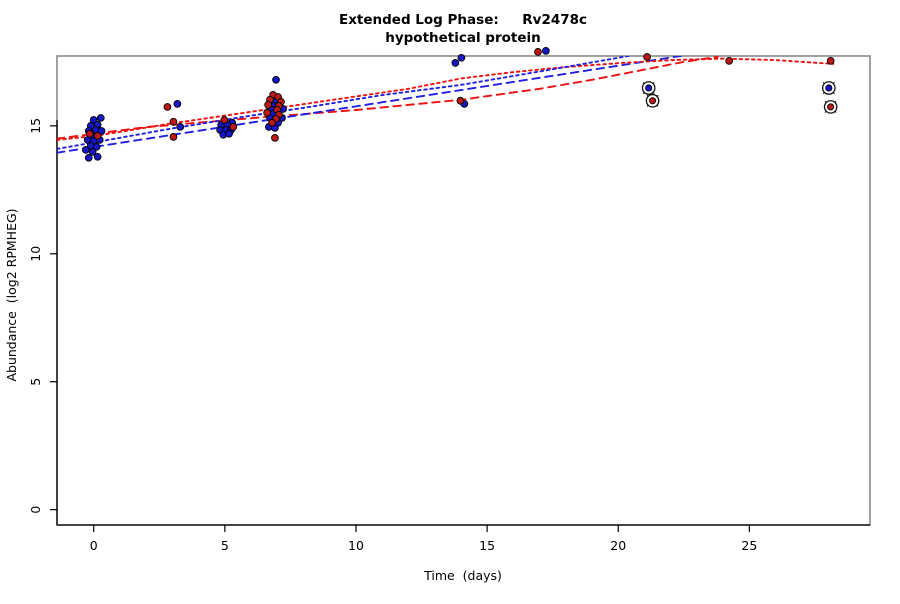 The height and width of the screenshot is (604, 900). What do you see at coordinates (225, 545) in the screenshot?
I see `x-axis-tick-label: 5` at bounding box center [225, 545].